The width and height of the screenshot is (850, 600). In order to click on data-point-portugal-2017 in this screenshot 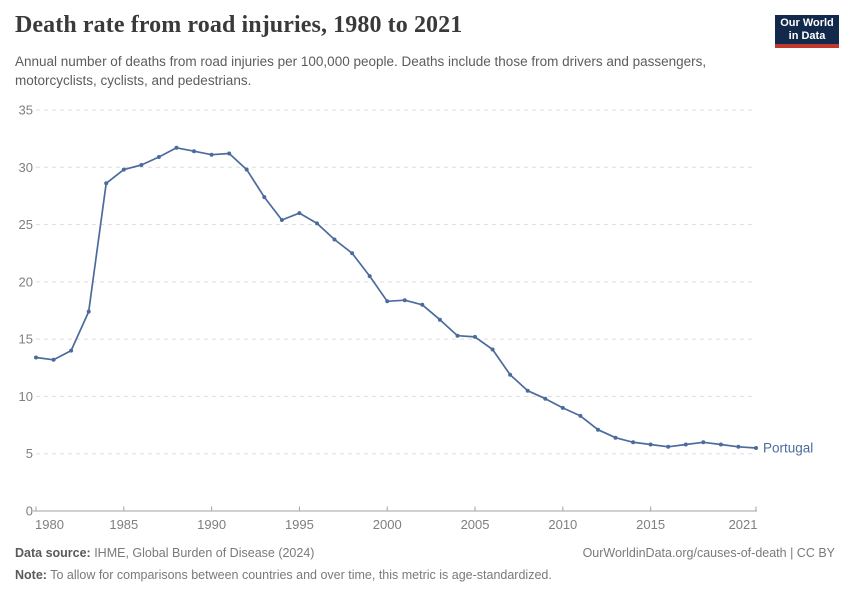, I will do `click(685, 444)`.